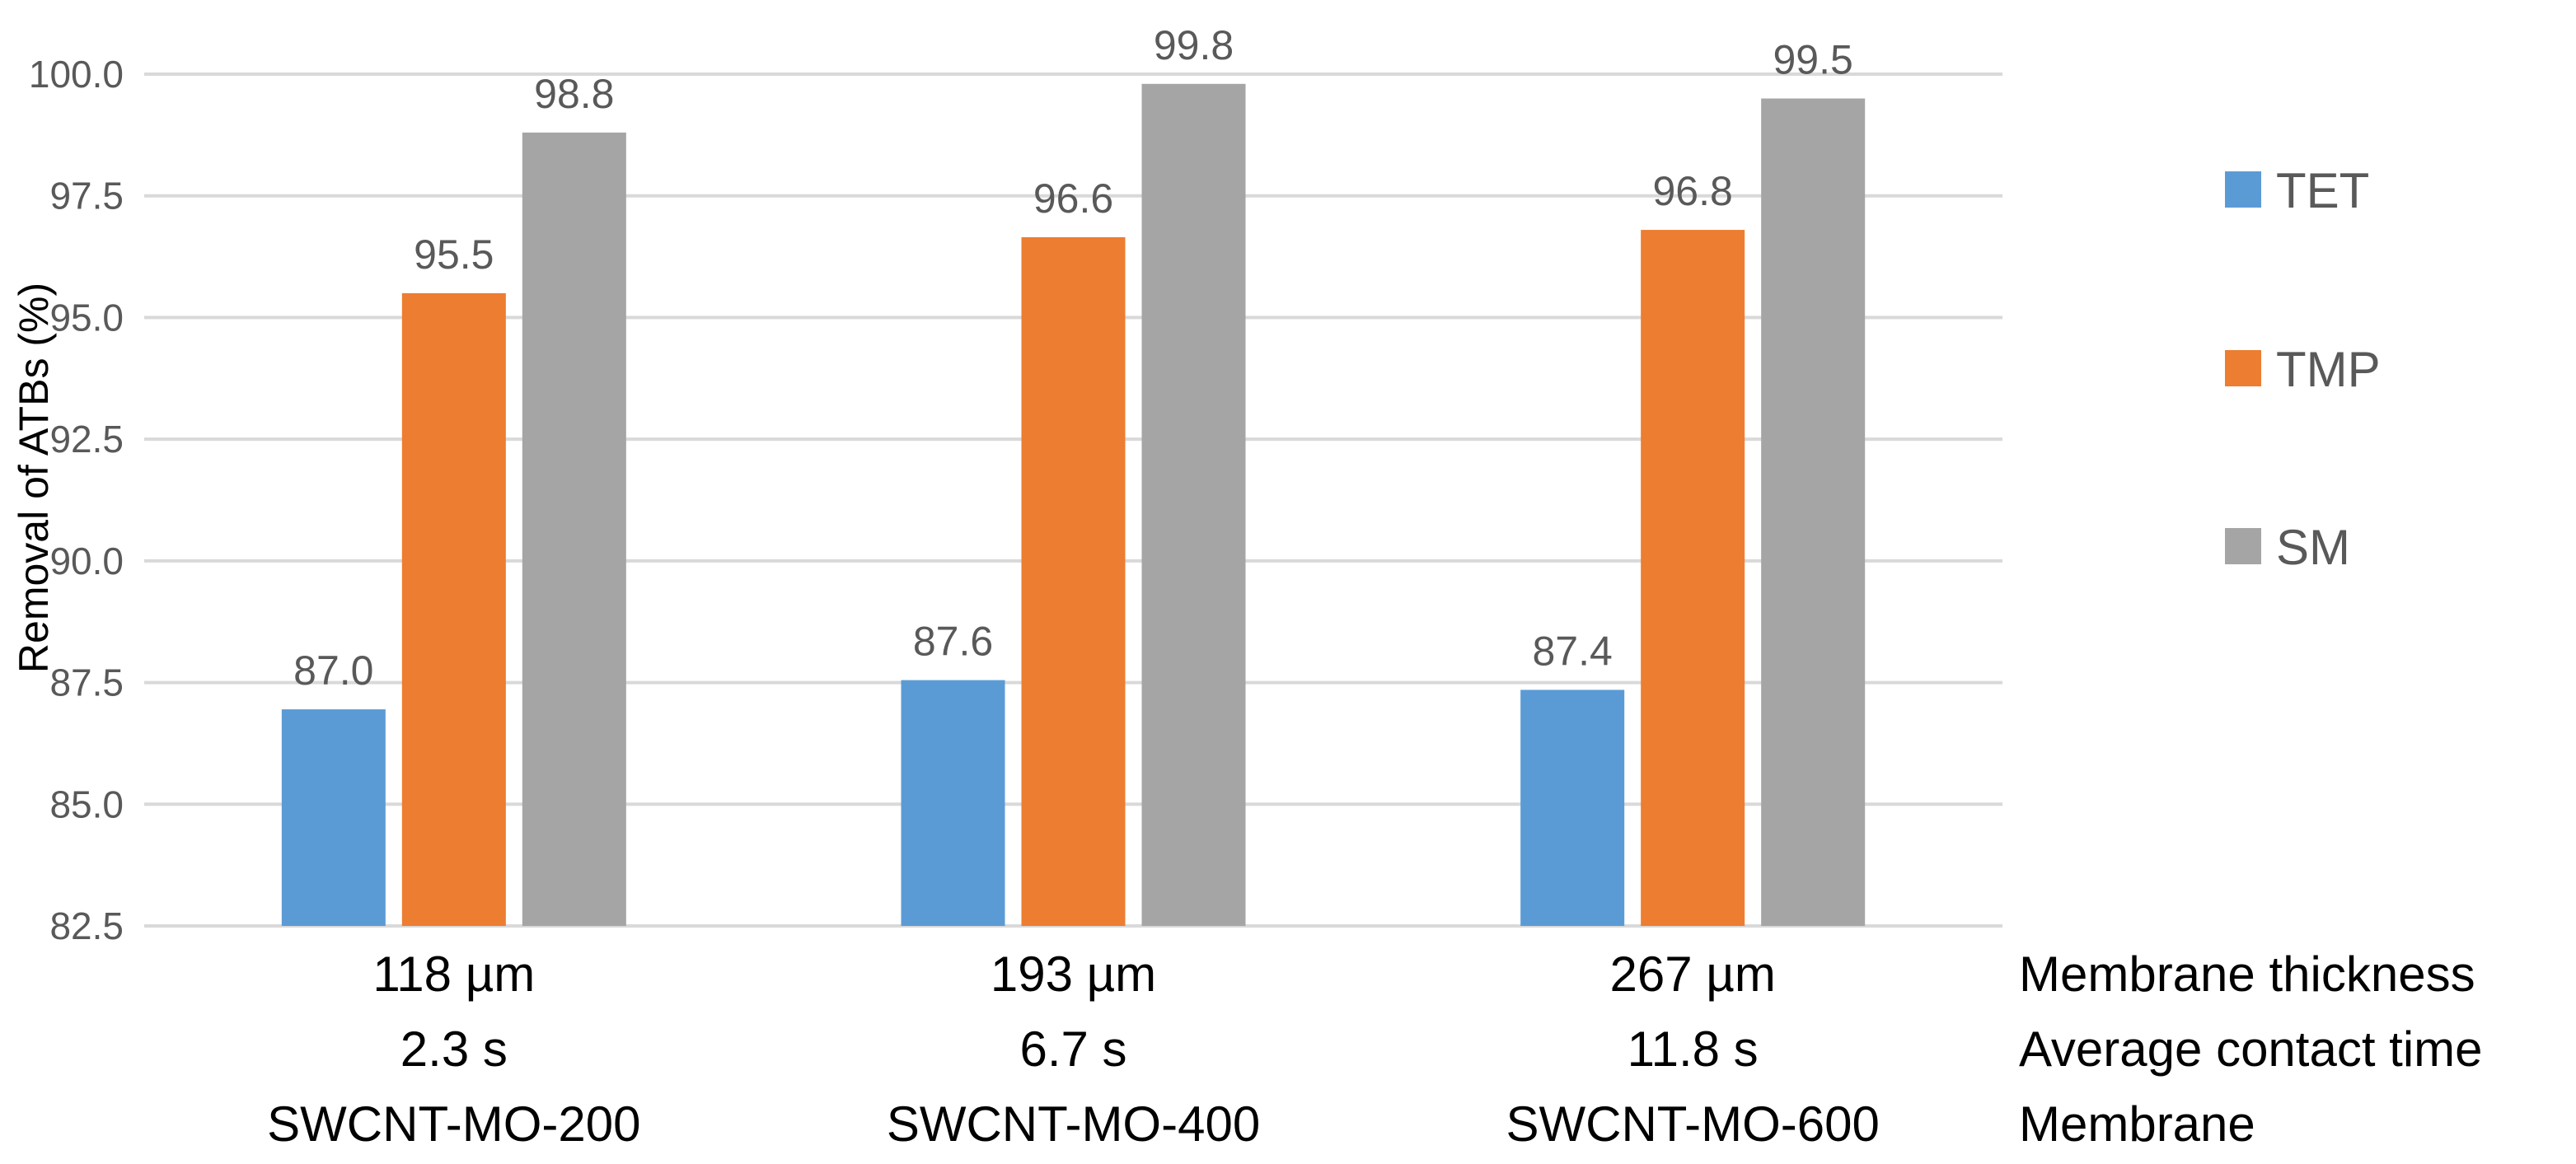  I want to click on legend-swatch-sm, so click(2243, 546).